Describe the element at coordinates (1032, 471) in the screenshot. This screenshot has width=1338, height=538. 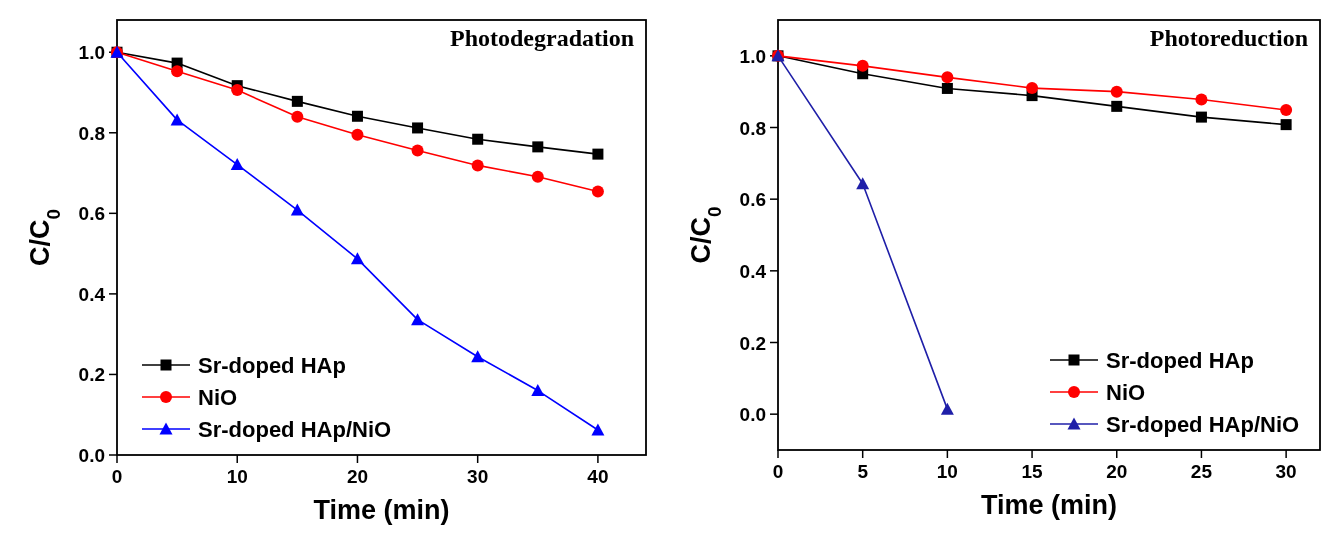
I see `x-tick-label: 15` at that location.